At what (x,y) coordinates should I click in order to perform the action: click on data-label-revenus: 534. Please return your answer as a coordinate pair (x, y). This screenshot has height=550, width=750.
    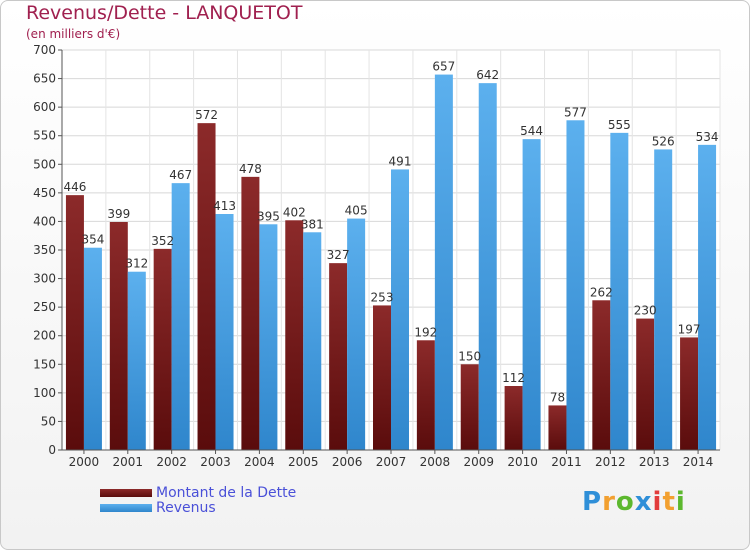
    Looking at the image, I should click on (707, 137).